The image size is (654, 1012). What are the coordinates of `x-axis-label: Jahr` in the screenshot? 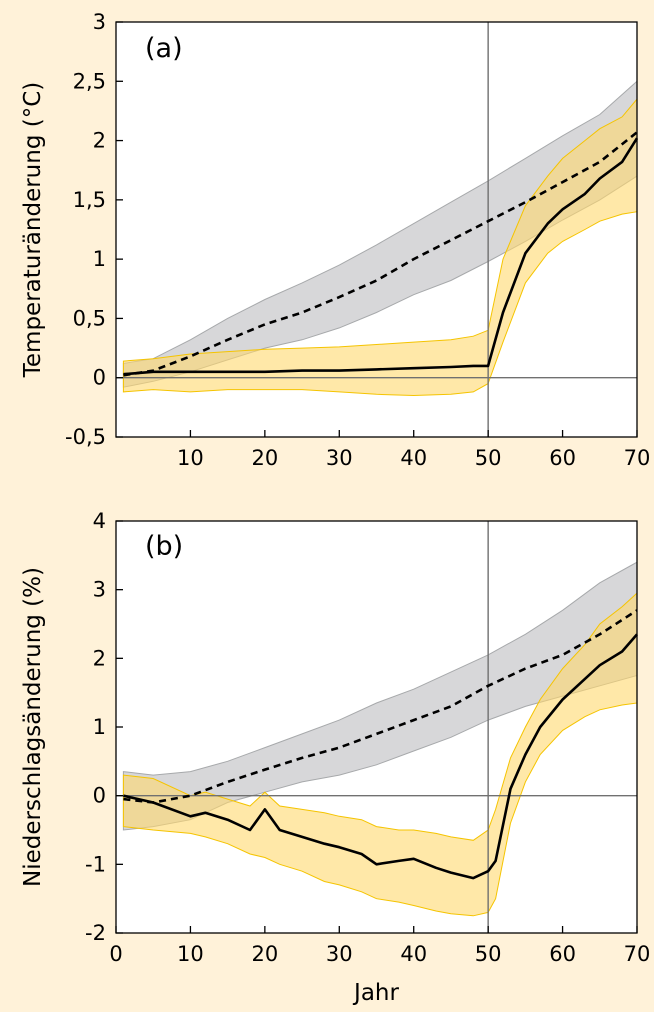 It's located at (375, 993).